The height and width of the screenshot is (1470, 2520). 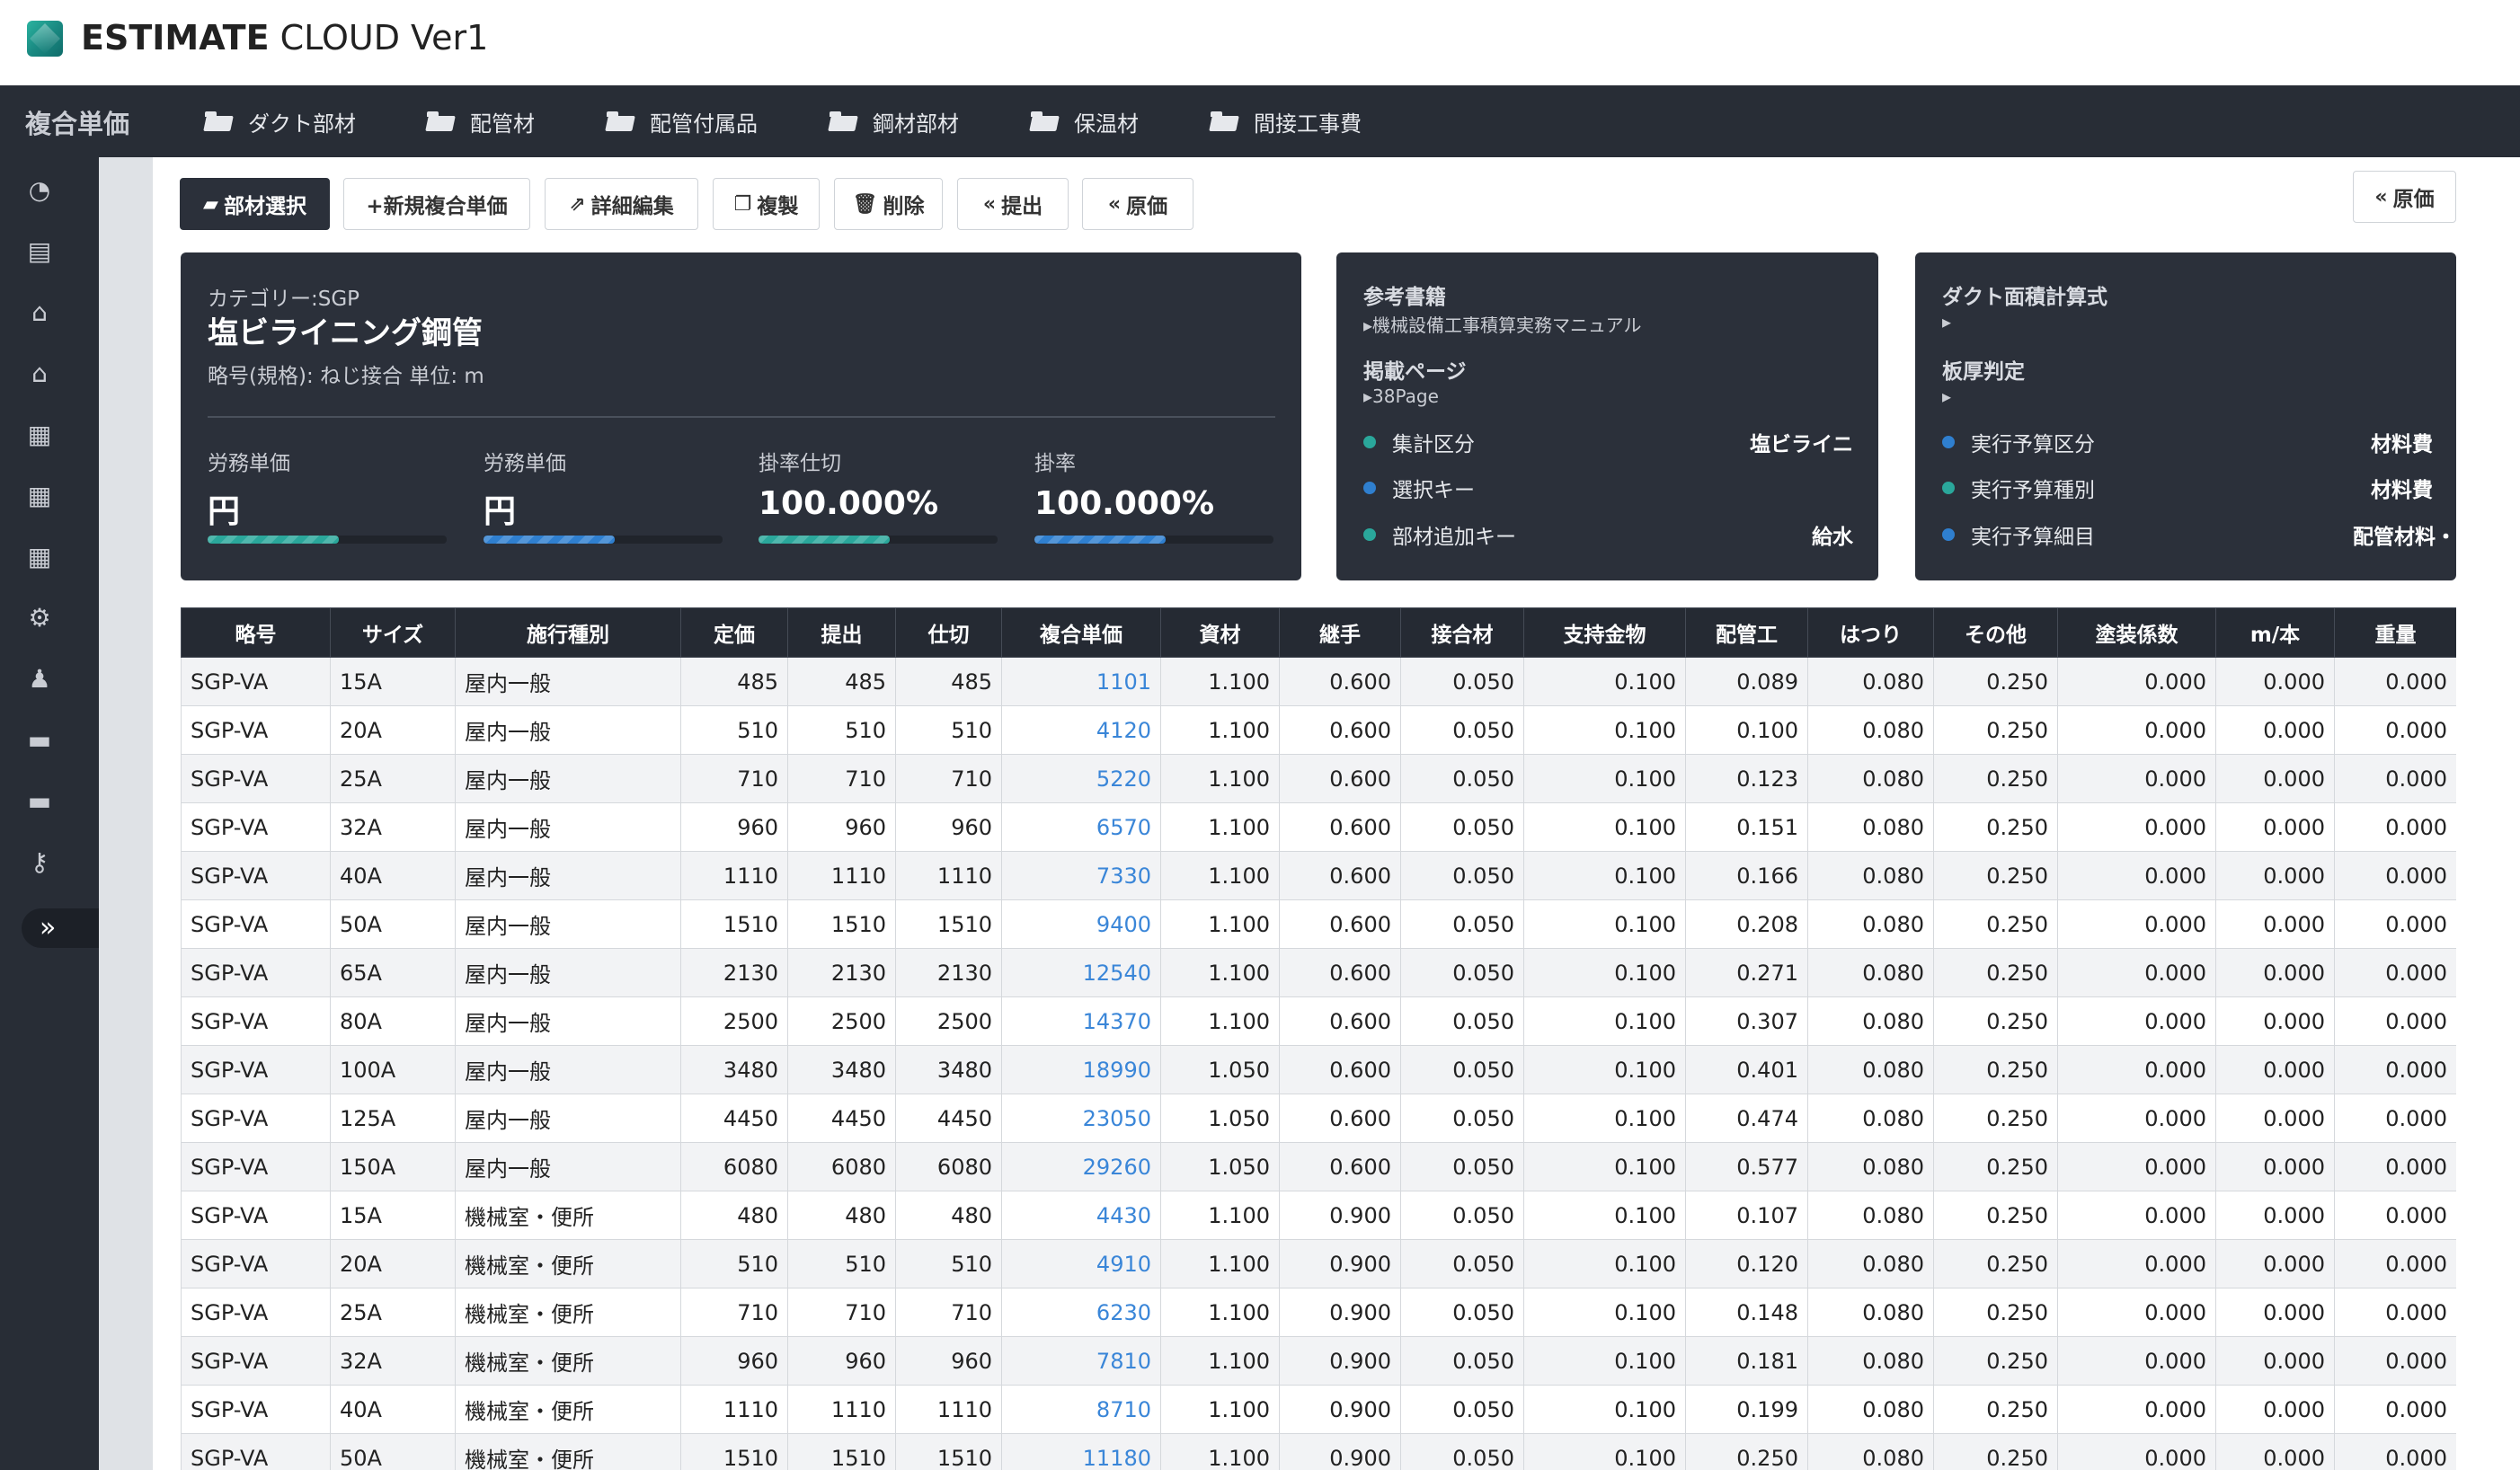 What do you see at coordinates (39, 679) in the screenshot?
I see `users-icon: ♟` at bounding box center [39, 679].